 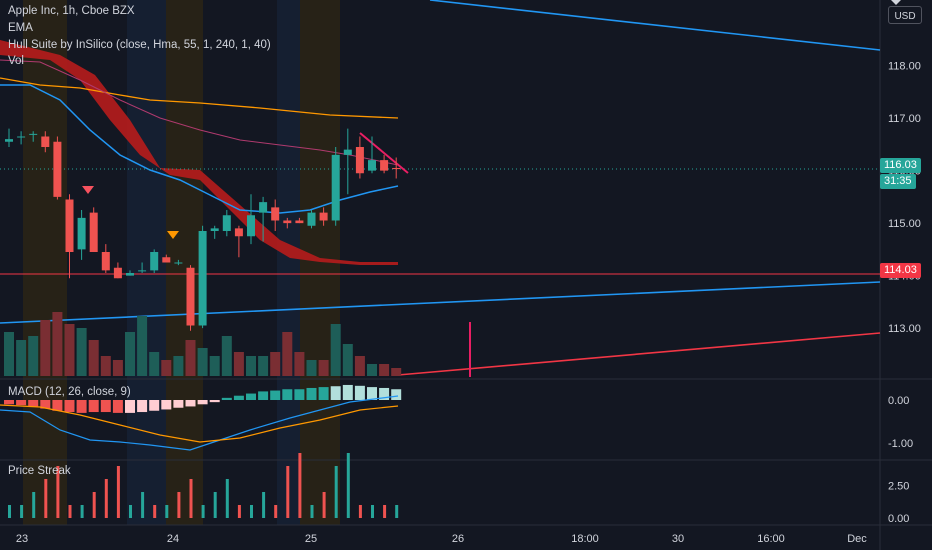 I want to click on symbol-title: Apple Inc, 1h, Cboe BZX, so click(x=71, y=11).